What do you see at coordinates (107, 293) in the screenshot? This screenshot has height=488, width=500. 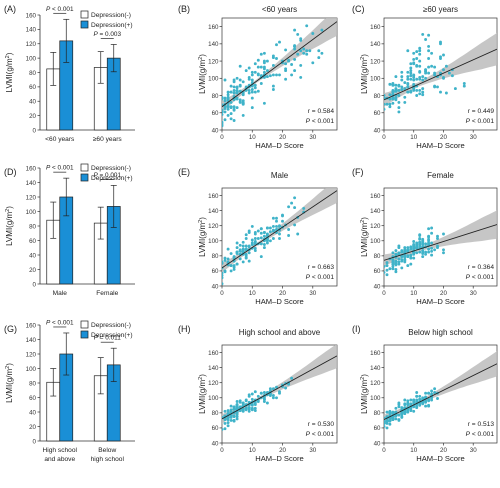 I see `category-label: Female` at bounding box center [107, 293].